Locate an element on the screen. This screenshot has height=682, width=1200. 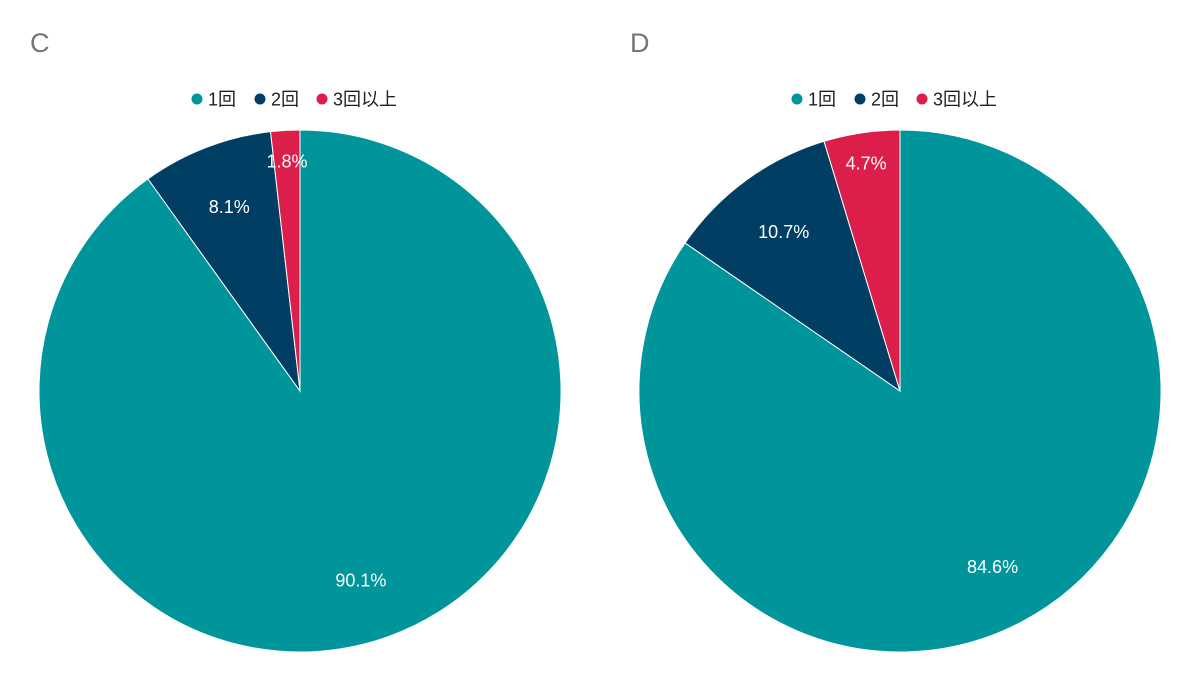
slice-data-label: 84.6% is located at coordinates (992, 567).